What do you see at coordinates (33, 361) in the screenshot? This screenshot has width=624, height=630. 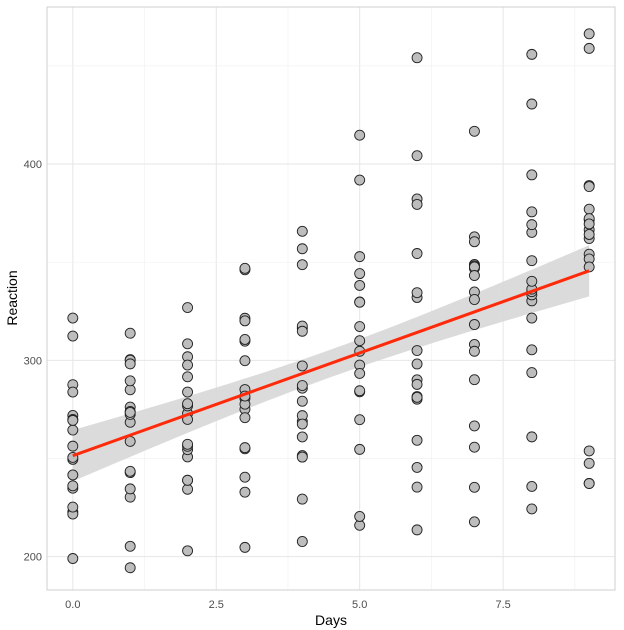 I see `y-tick-label: 300` at bounding box center [33, 361].